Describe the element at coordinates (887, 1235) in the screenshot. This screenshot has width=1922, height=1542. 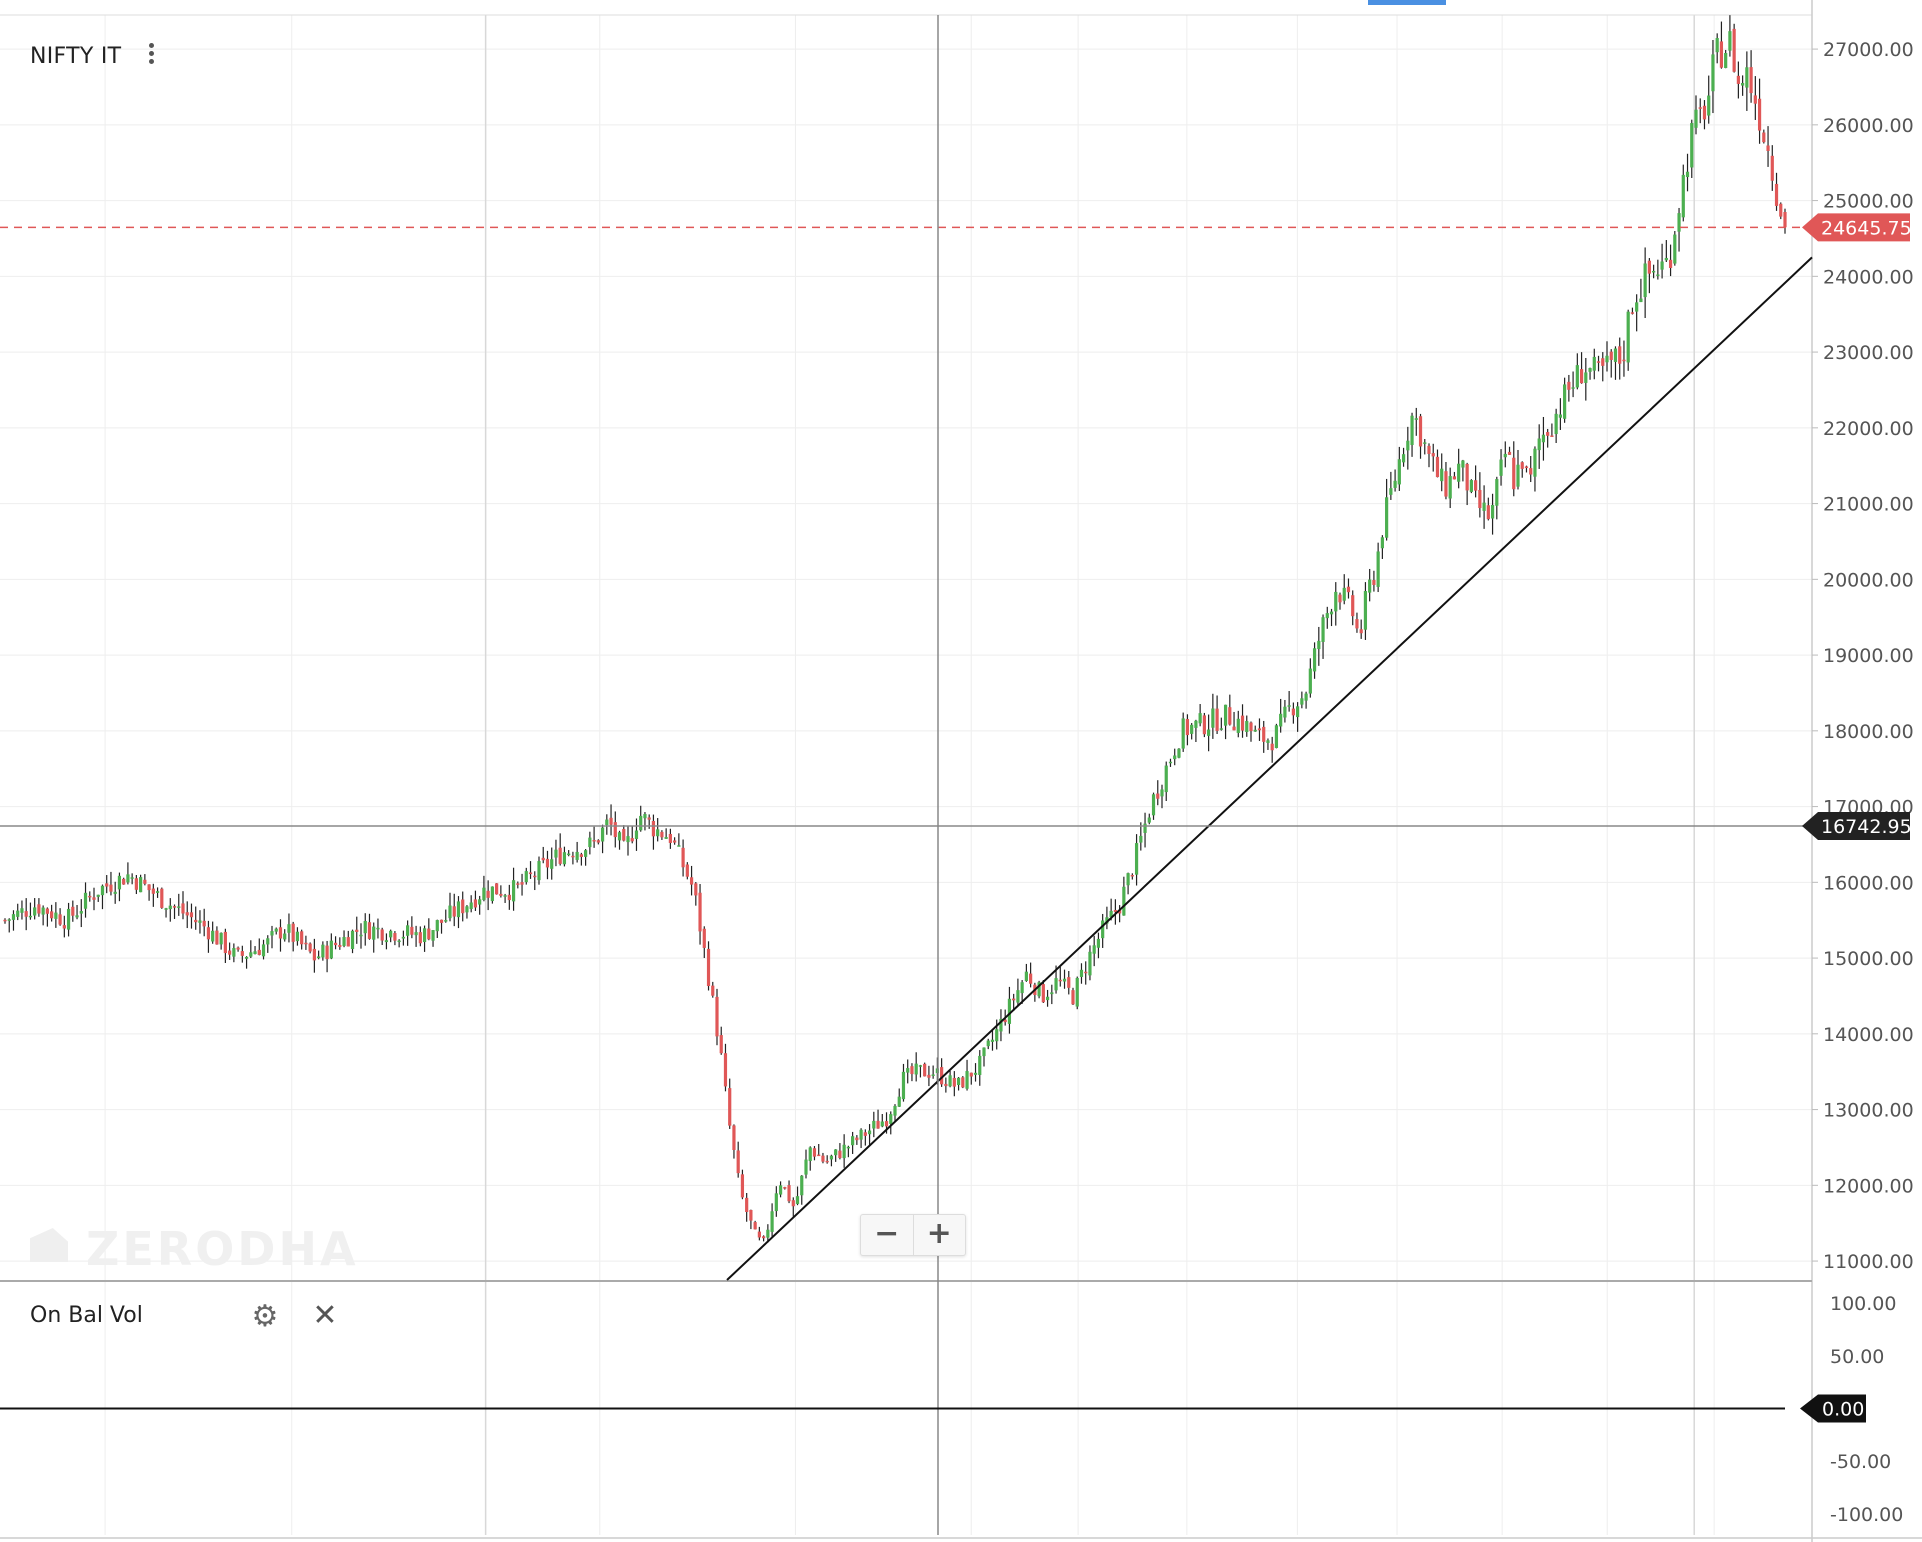
I see `zoom-out-button: −` at that location.